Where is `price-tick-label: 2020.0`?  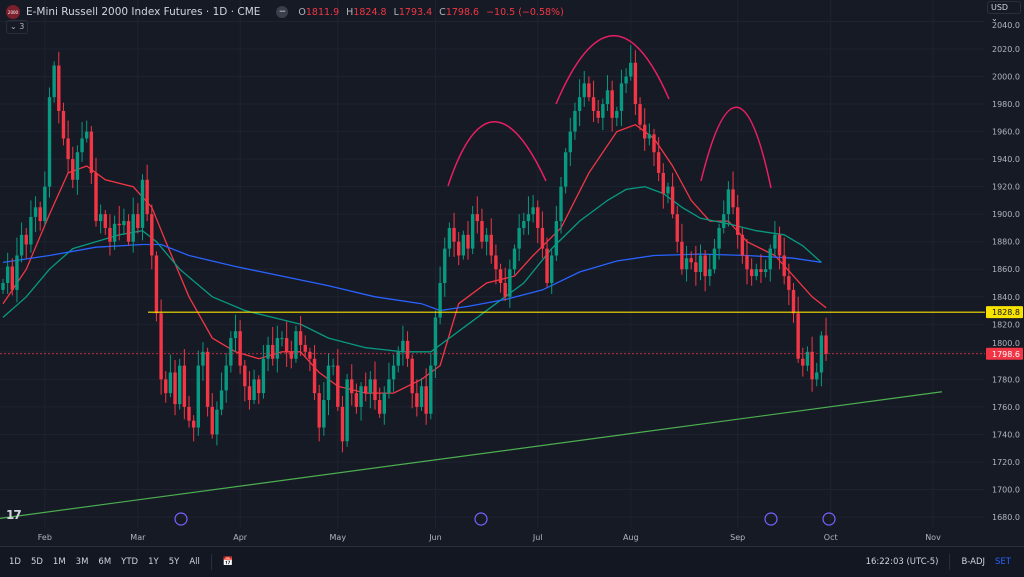
price-tick-label: 2020.0 is located at coordinates (1006, 49).